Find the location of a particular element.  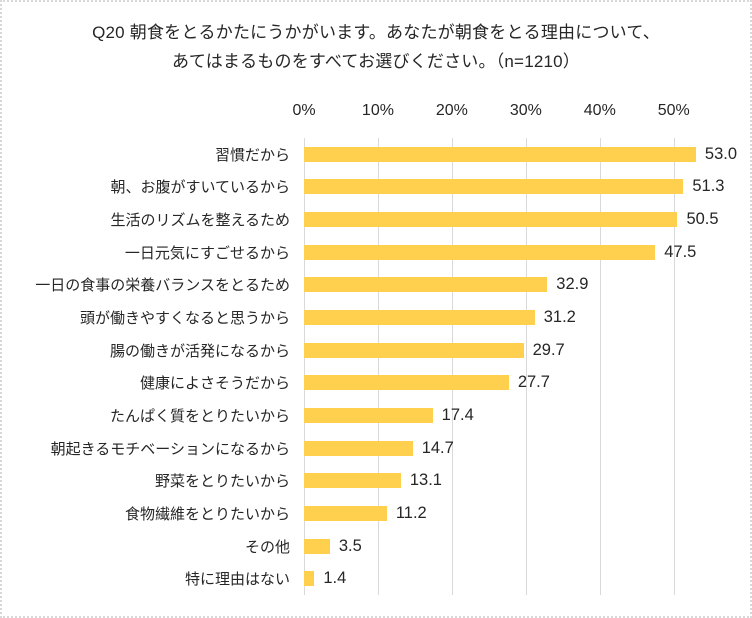

category-label: 生活のリズムを整えるため is located at coordinates (200, 221).